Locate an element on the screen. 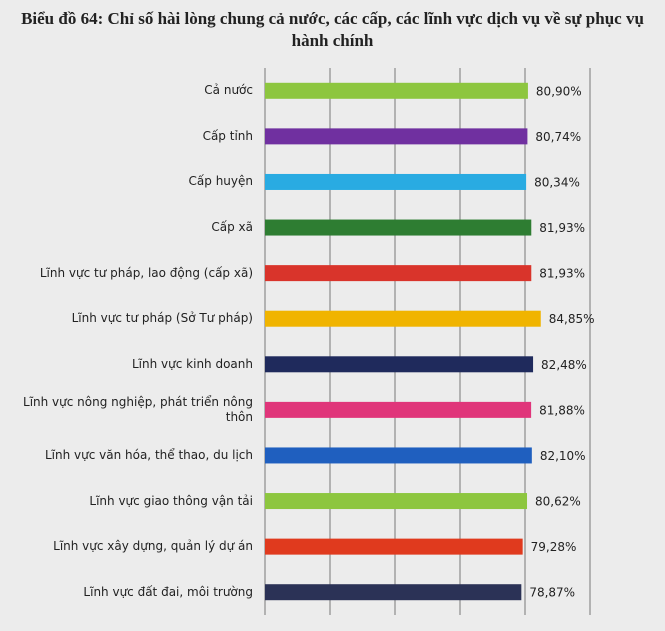 The width and height of the screenshot is (665, 631). category-label: Lĩnh vực tư pháp, lao động (cấp xã) is located at coordinates (146, 272).